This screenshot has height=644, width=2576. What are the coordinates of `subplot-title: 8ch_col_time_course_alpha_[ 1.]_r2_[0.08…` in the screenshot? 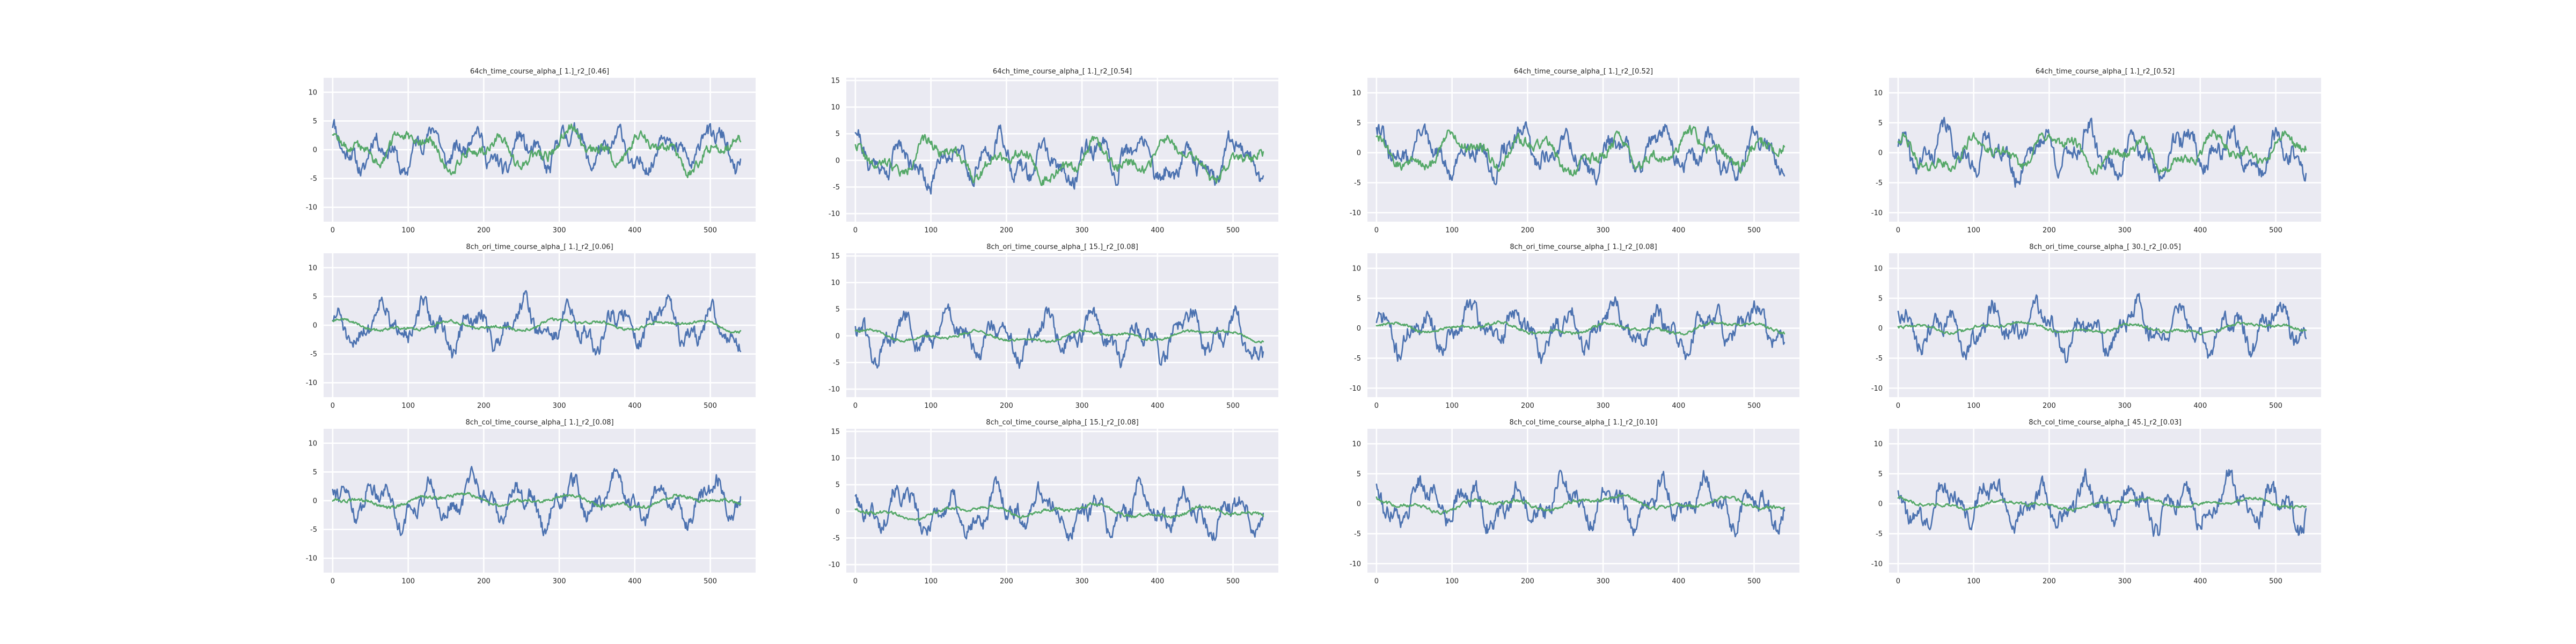 It's located at (539, 423).